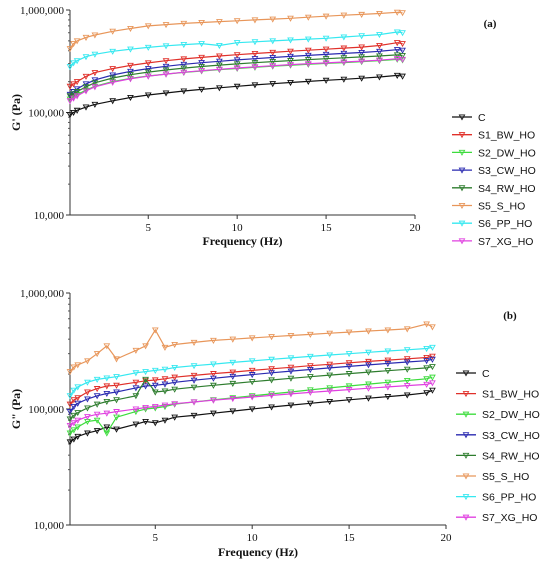 Image resolution: width=550 pixels, height=567 pixels. What do you see at coordinates (494, 189) in the screenshot?
I see `legend-entry: S4_RW_HO` at bounding box center [494, 189].